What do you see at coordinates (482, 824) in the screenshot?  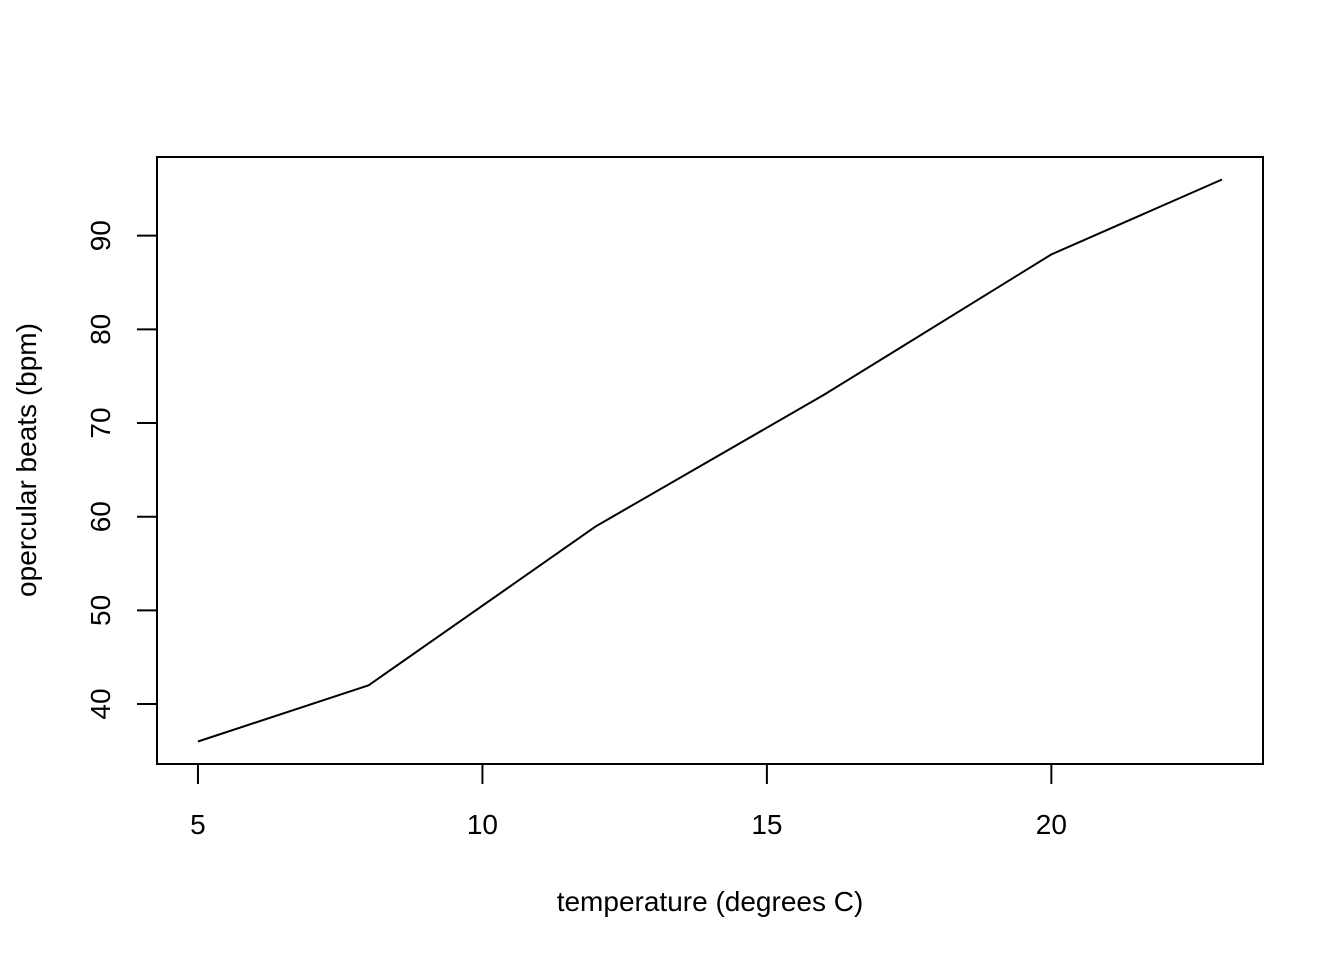 I see `x-tick-label: 10` at bounding box center [482, 824].